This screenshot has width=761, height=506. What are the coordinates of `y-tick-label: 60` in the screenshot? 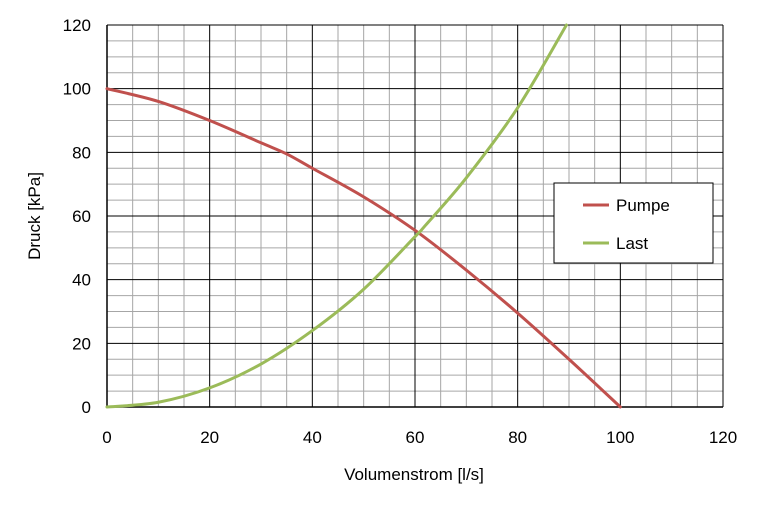 It's located at (81, 216).